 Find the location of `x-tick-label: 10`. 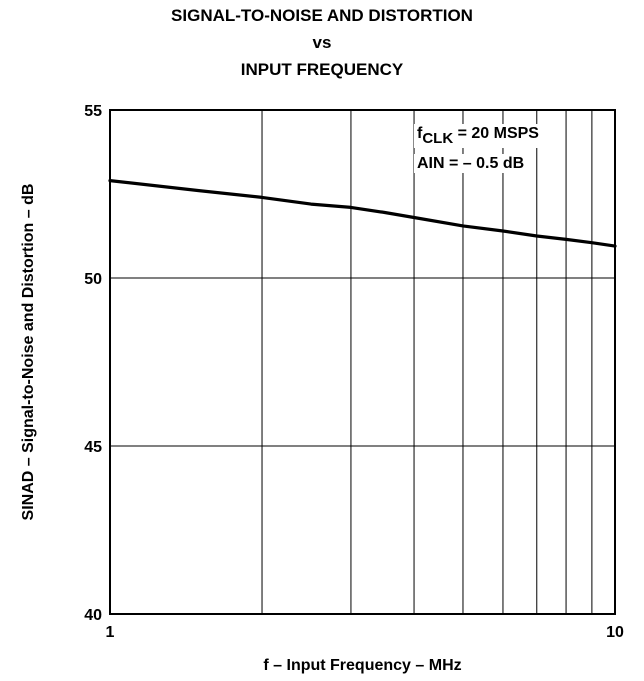

x-tick-label: 10 is located at coordinates (615, 632).